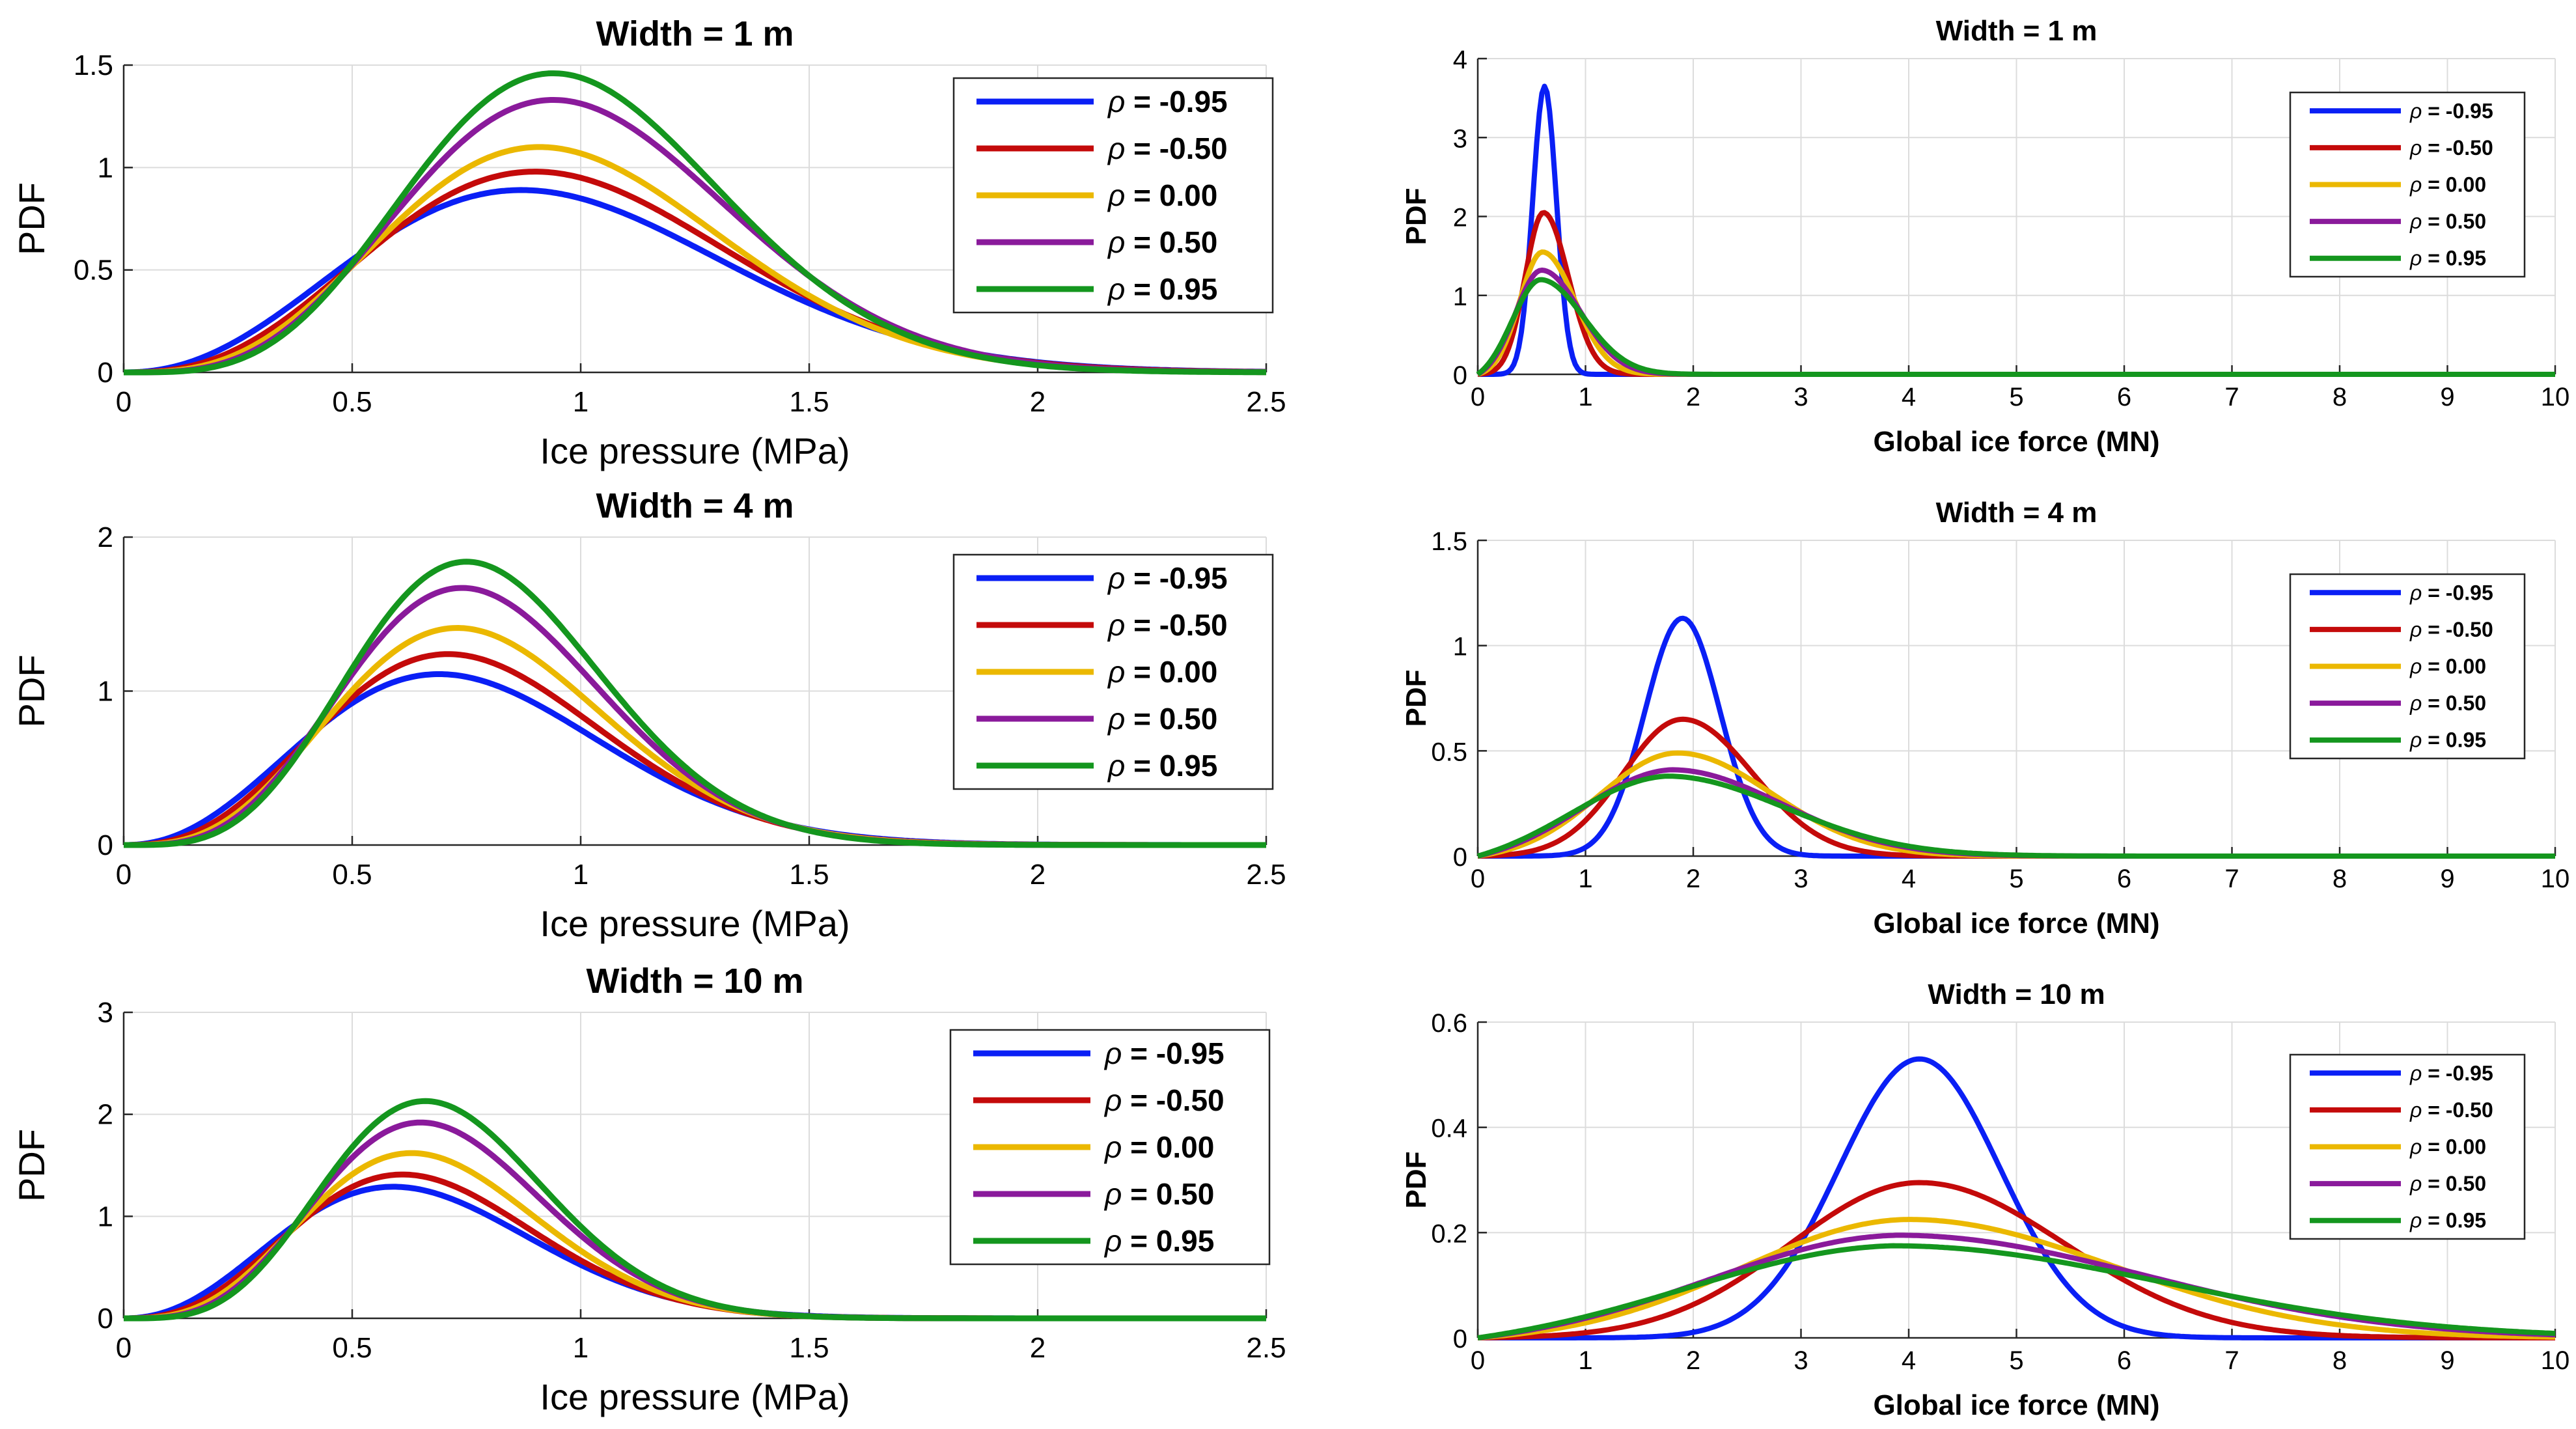  I want to click on y-tick-label: 0.2, so click(1449, 1233).